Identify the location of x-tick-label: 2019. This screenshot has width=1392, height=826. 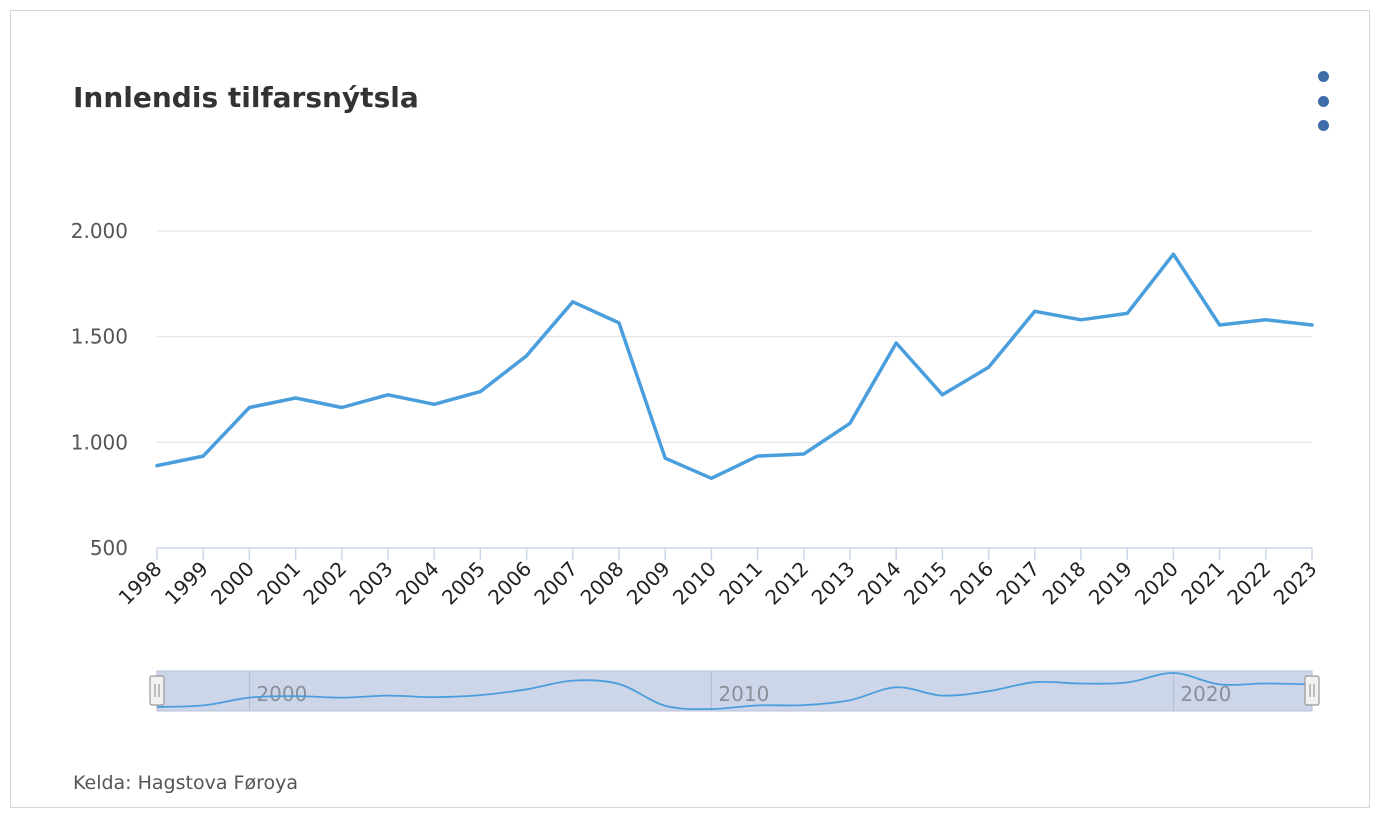
(1110, 583).